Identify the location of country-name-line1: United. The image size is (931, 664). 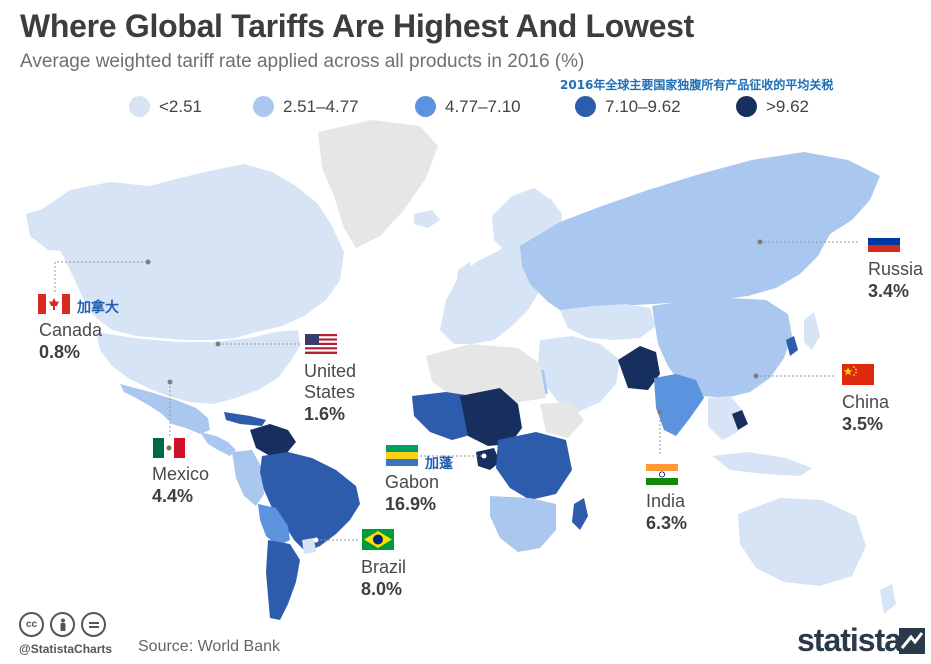
(330, 371).